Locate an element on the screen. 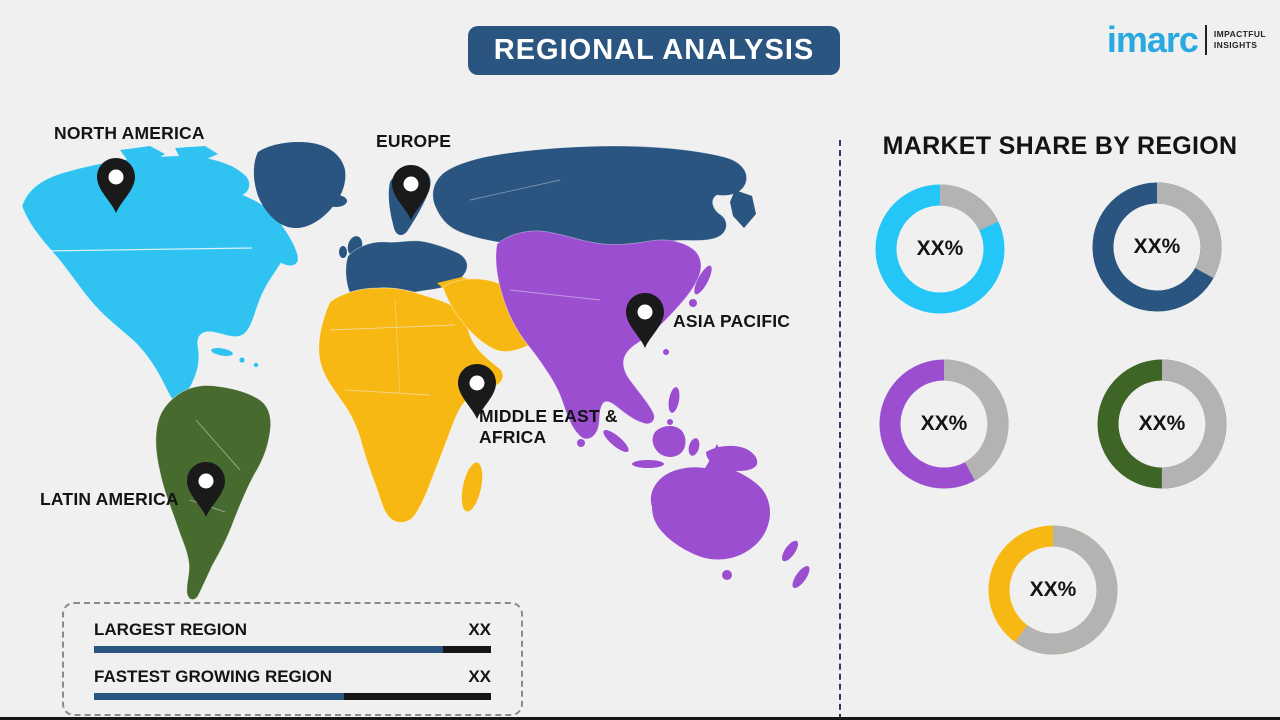 This screenshot has width=1280, height=720. region-north-america is located at coordinates (160, 282).